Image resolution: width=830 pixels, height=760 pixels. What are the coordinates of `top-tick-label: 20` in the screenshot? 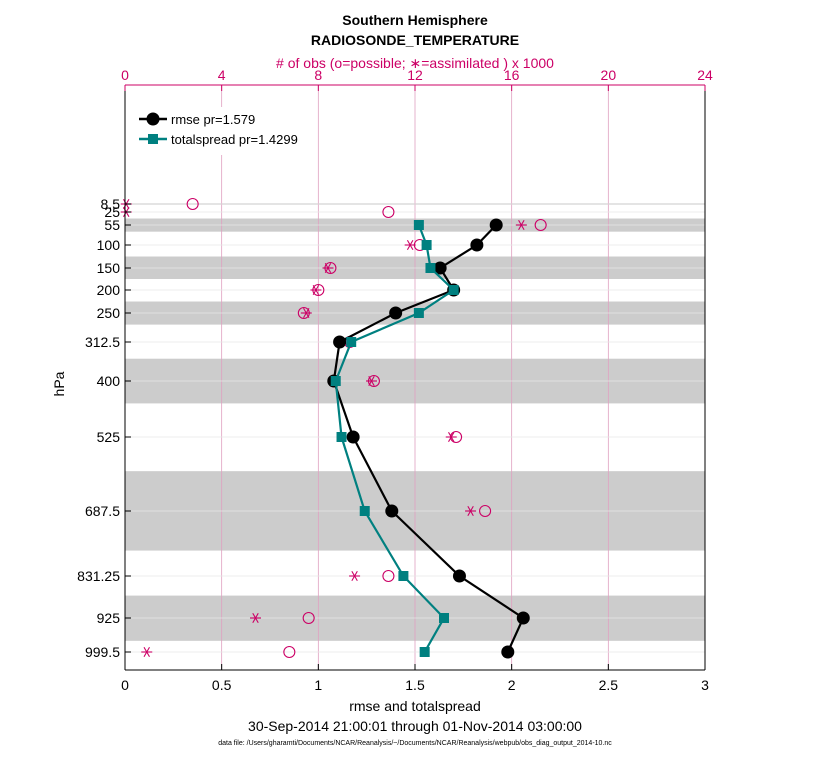 It's located at (609, 75).